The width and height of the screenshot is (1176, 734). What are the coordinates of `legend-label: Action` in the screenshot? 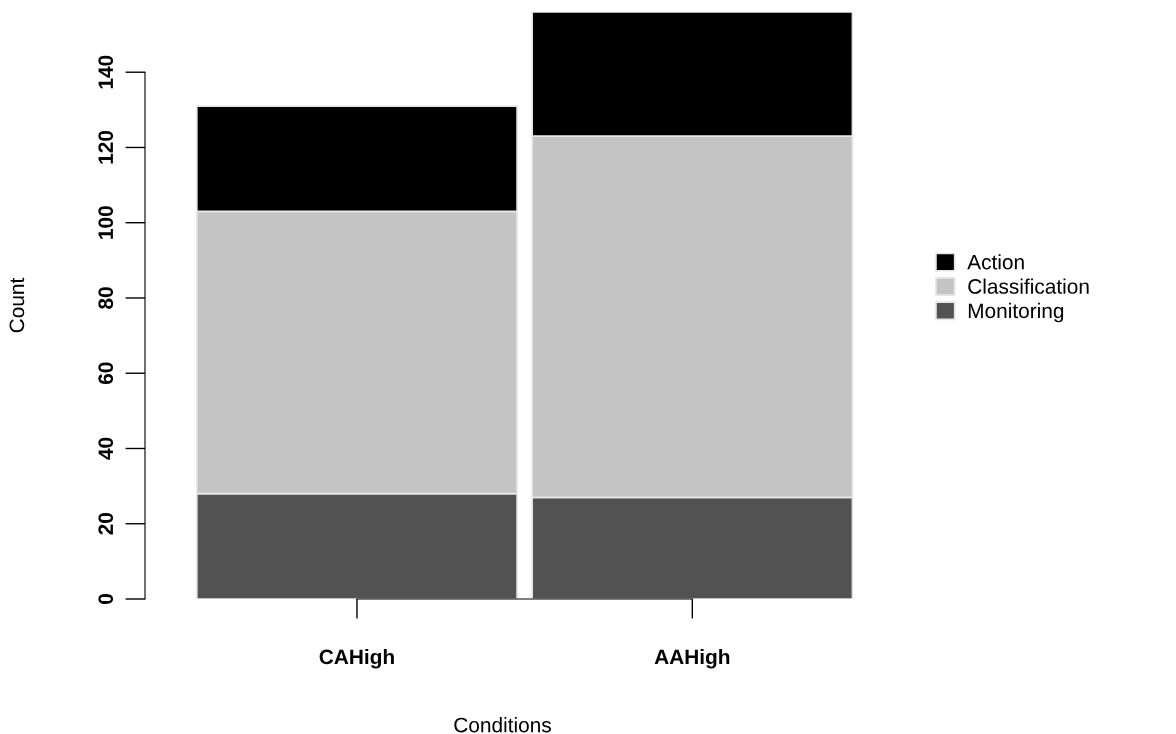 It's located at (995, 262).